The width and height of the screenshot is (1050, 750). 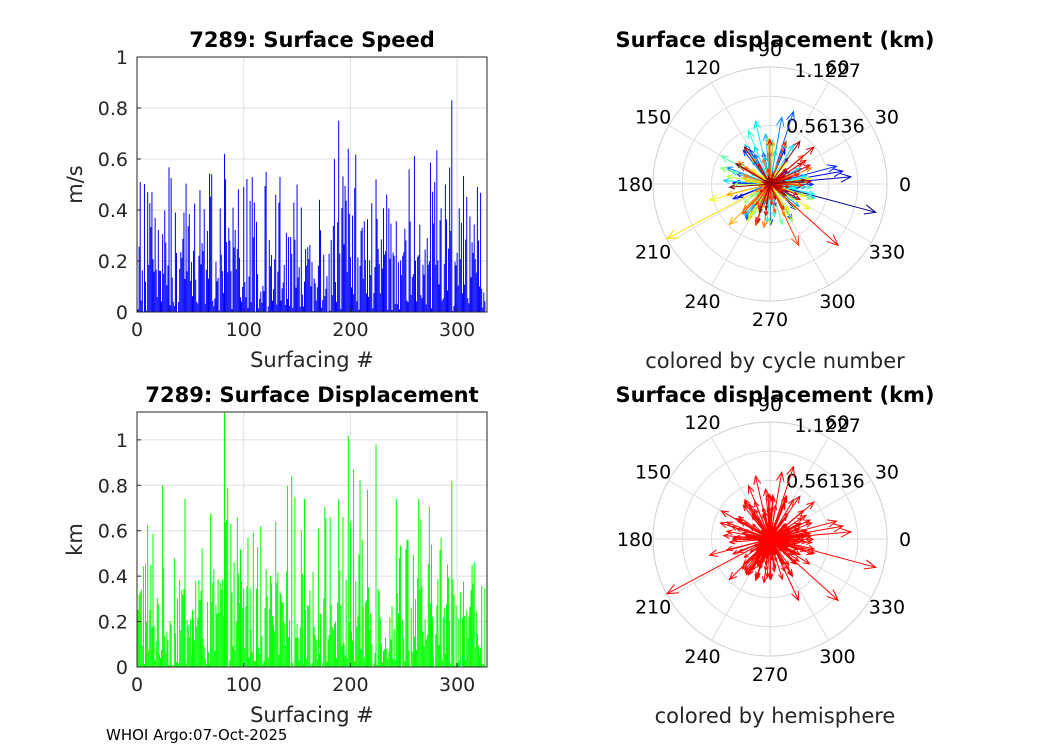 What do you see at coordinates (702, 657) in the screenshot?
I see `theta-label: 240` at bounding box center [702, 657].